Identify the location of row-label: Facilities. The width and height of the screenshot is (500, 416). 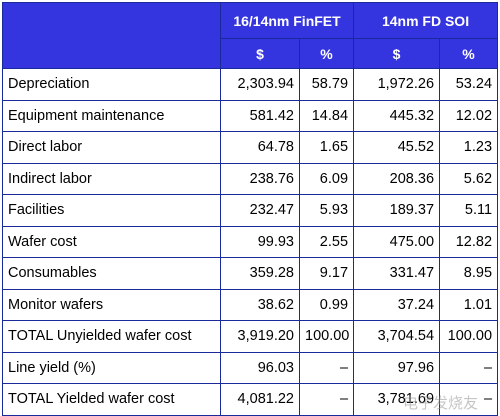
(111, 210).